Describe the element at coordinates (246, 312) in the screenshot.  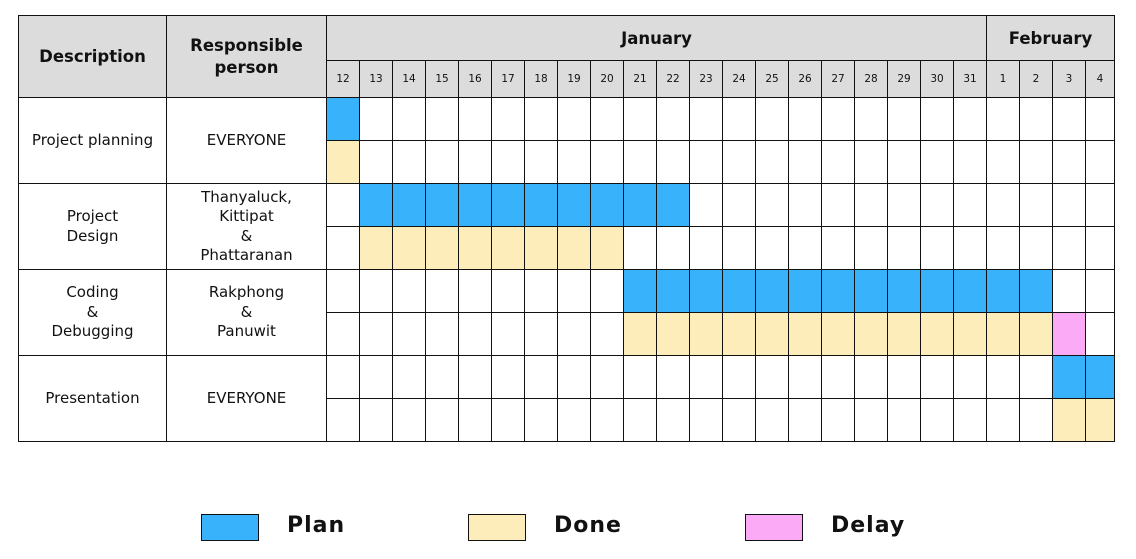
I see `task-responsible: Rakphong & Panuwit` at that location.